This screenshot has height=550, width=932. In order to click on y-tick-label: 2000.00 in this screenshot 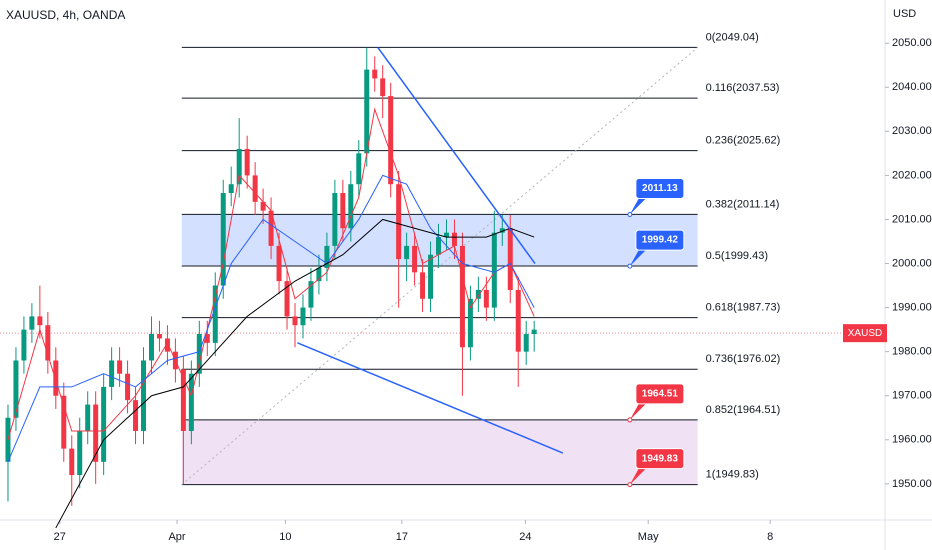, I will do `click(912, 263)`.